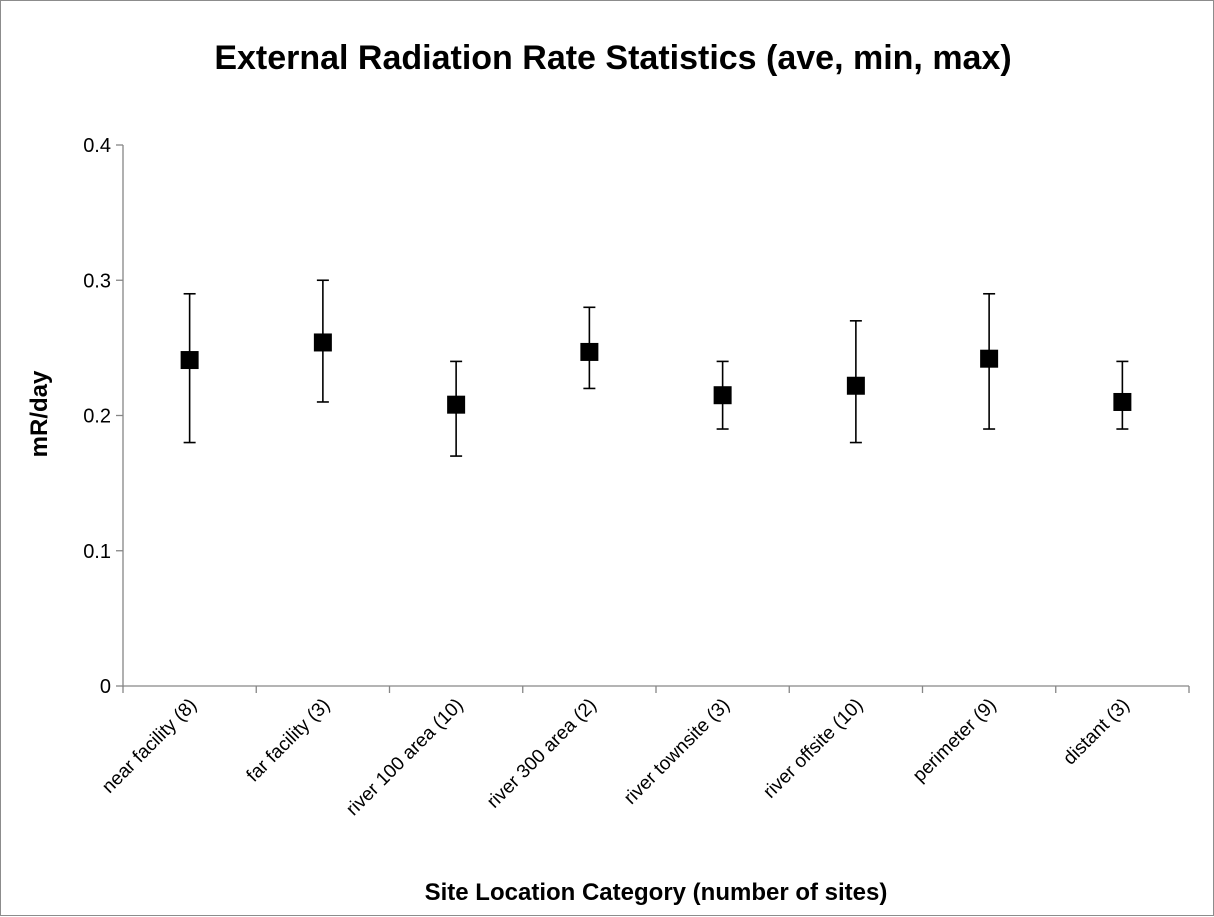 The width and height of the screenshot is (1214, 917). I want to click on x-tick-label: distant (3), so click(1096, 732).